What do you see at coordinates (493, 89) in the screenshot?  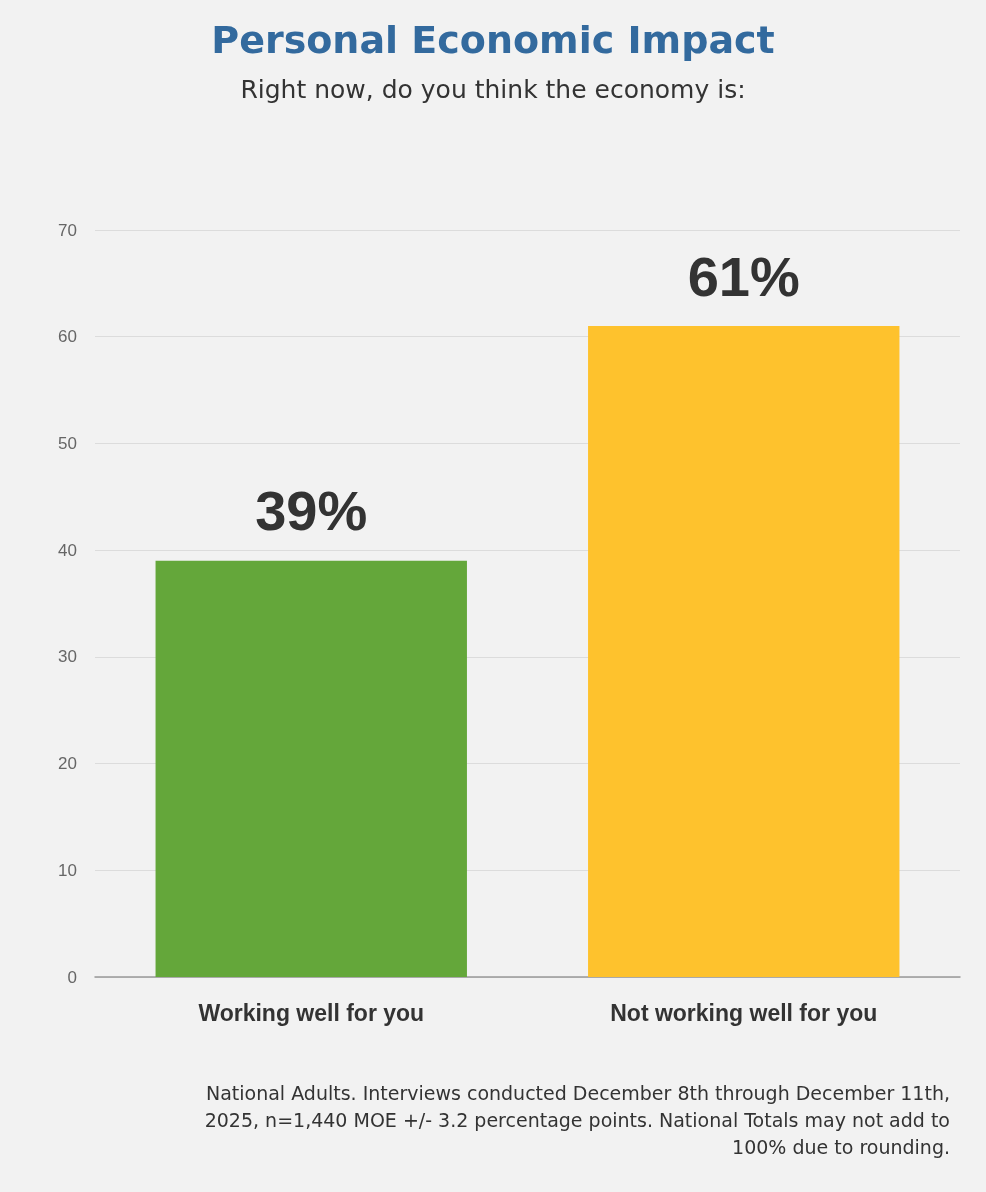 I see `chart-subtitle: Right now, do you think the economy is:` at bounding box center [493, 89].